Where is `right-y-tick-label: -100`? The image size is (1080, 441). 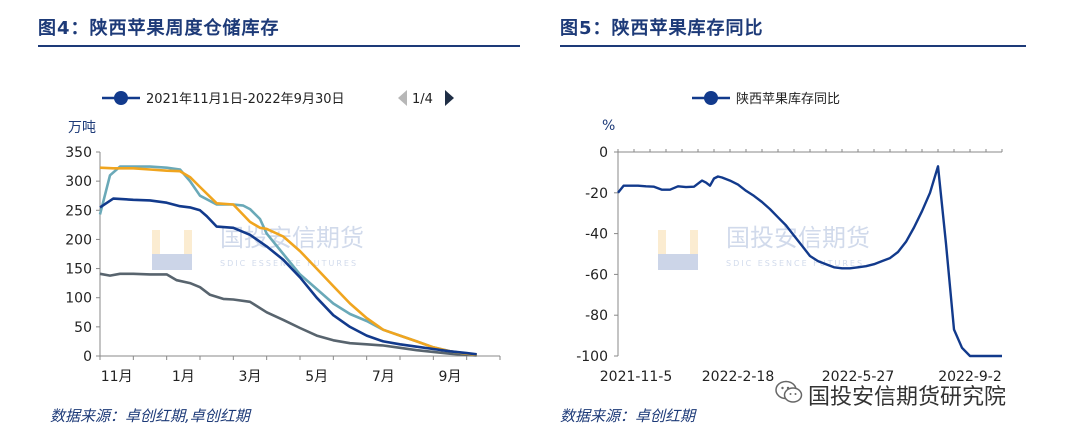
right-y-tick-label: -100 is located at coordinates (592, 357).